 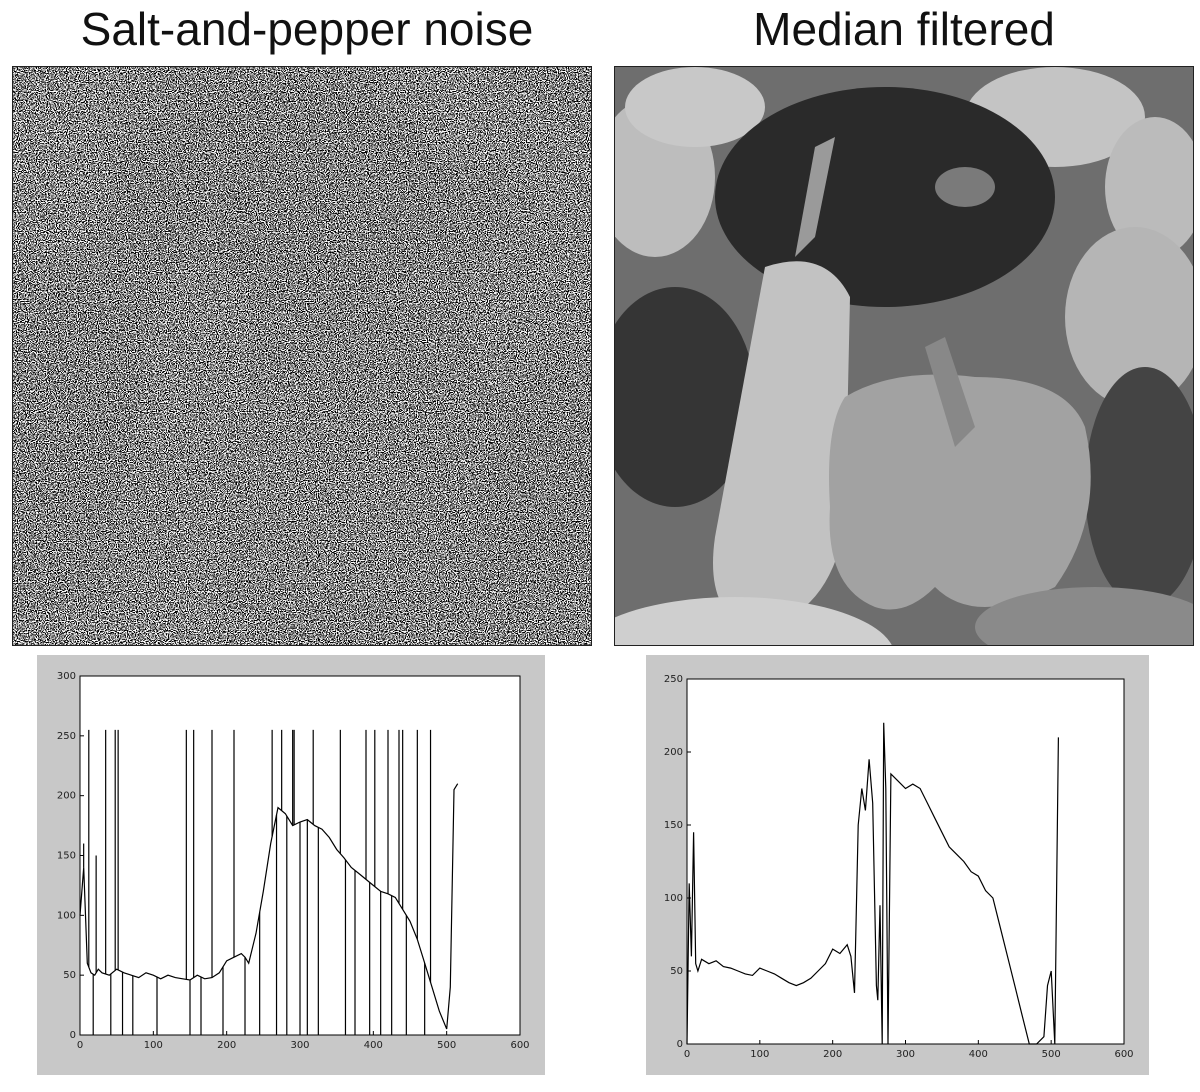 I want to click on noisy-x-tick-label: 0, so click(x=80, y=1045).